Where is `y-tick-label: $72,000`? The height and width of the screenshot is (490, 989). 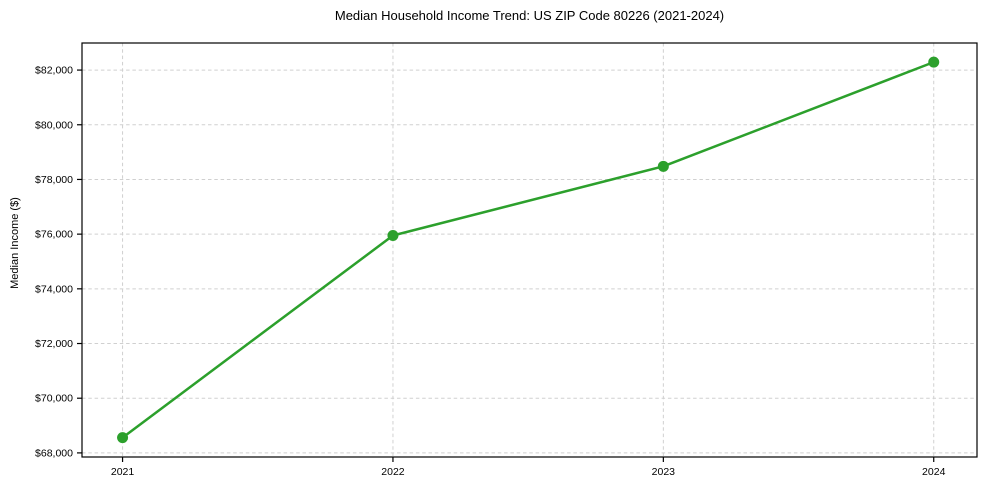
y-tick-label: $72,000 is located at coordinates (54, 344).